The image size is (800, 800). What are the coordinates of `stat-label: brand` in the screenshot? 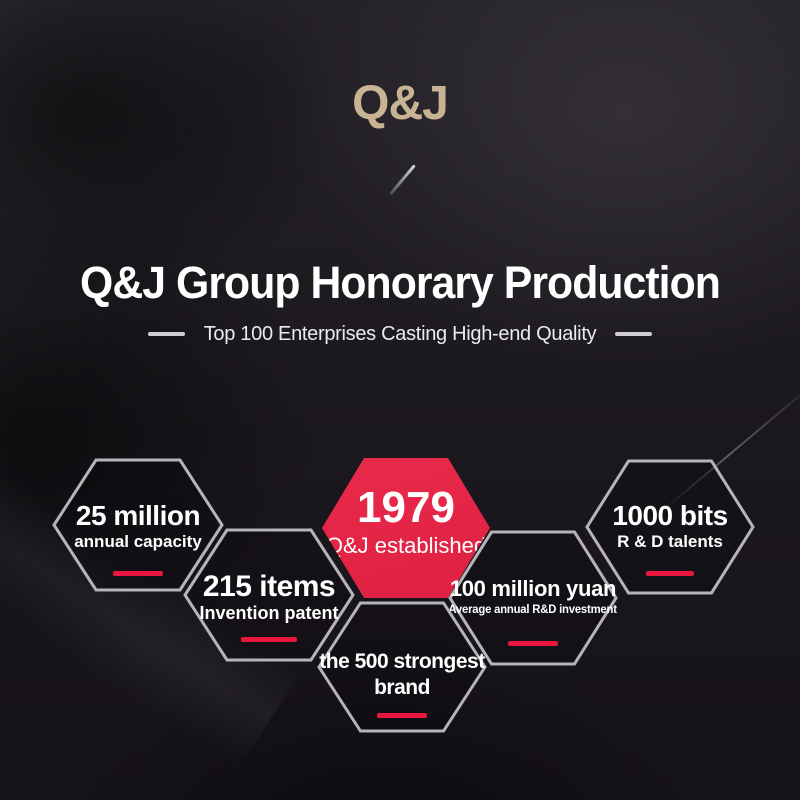 It's located at (402, 687).